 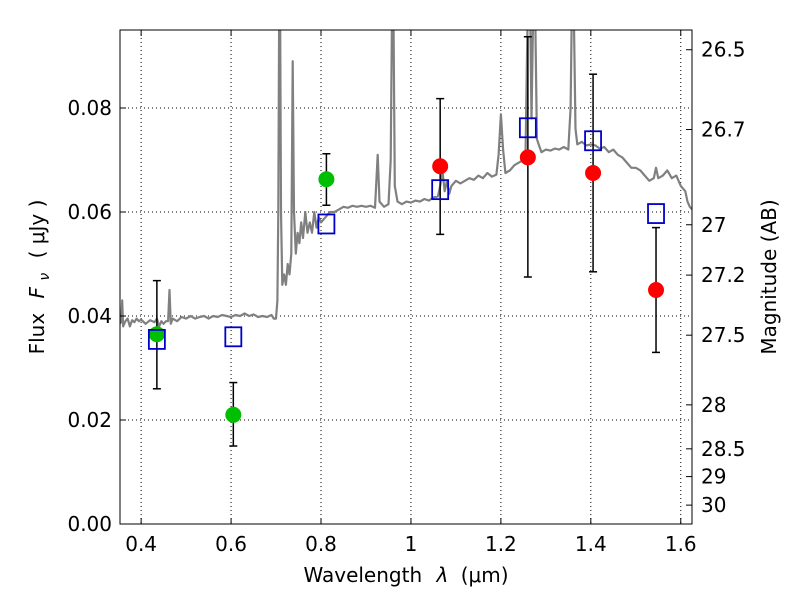 I want to click on y2-tick-label: 27.2, so click(x=723, y=275).